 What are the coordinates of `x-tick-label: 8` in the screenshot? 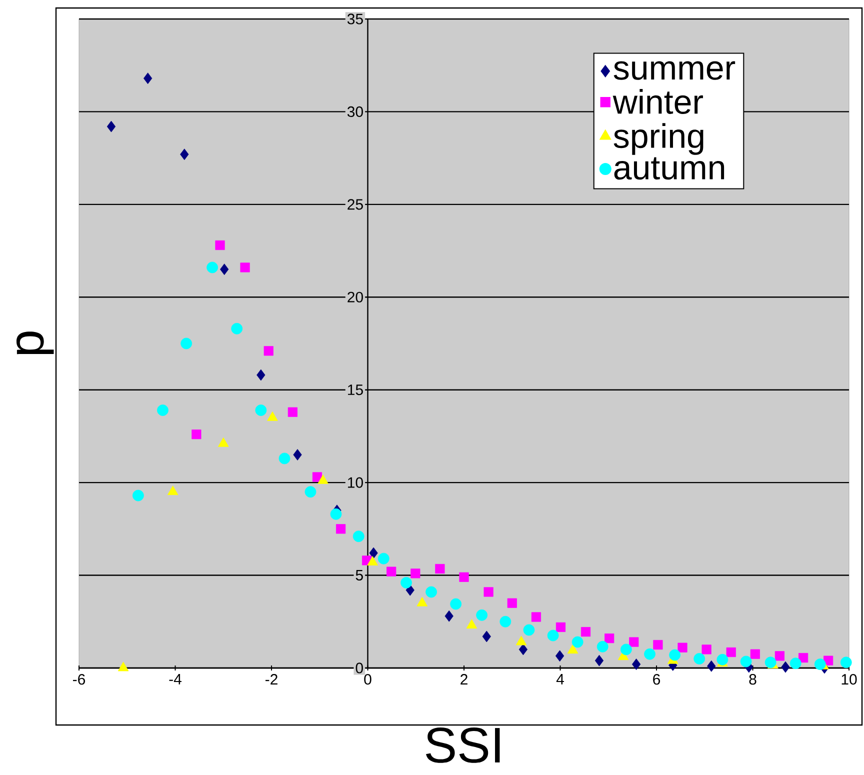 It's located at (752, 679).